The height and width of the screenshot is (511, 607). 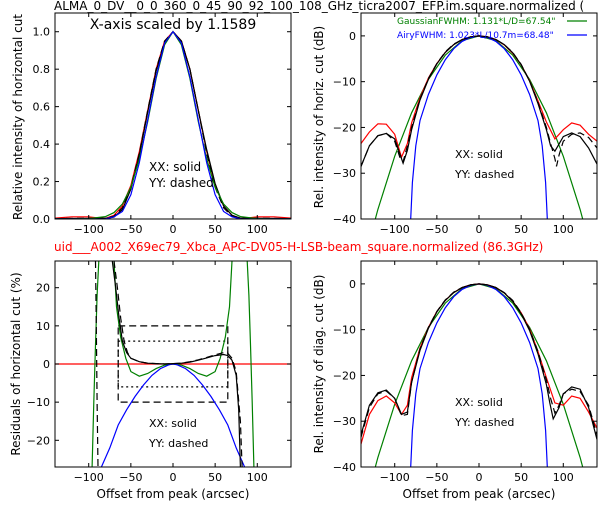 What do you see at coordinates (319, 364) in the screenshot?
I see `y-axis-label: Rel. intensity of diag. cut (dB)` at bounding box center [319, 364].